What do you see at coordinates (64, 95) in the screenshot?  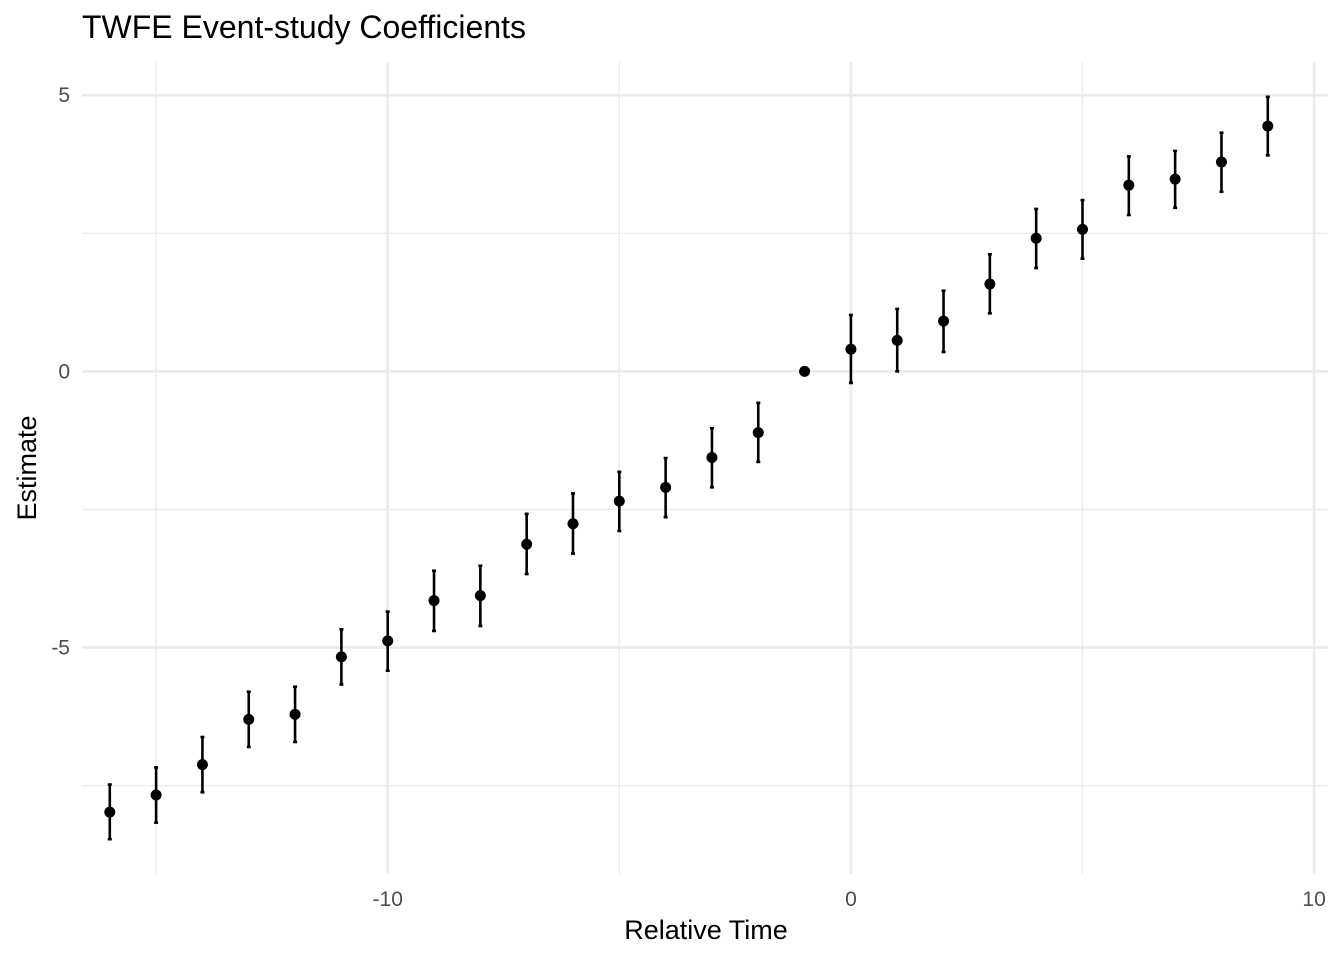 I see `y-tick-label: 5` at bounding box center [64, 95].